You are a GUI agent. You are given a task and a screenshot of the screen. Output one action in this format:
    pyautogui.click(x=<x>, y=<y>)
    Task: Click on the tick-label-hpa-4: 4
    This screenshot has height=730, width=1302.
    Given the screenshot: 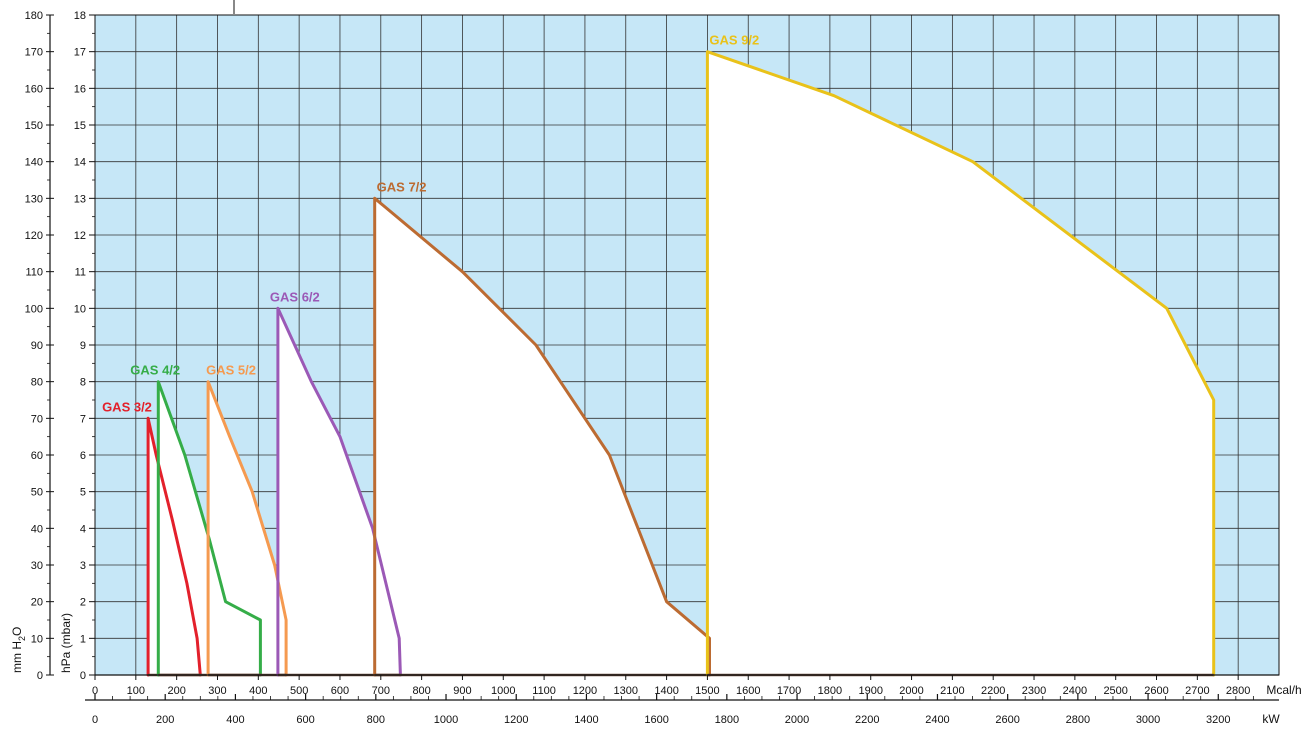 What is the action you would take?
    pyautogui.click(x=83, y=529)
    